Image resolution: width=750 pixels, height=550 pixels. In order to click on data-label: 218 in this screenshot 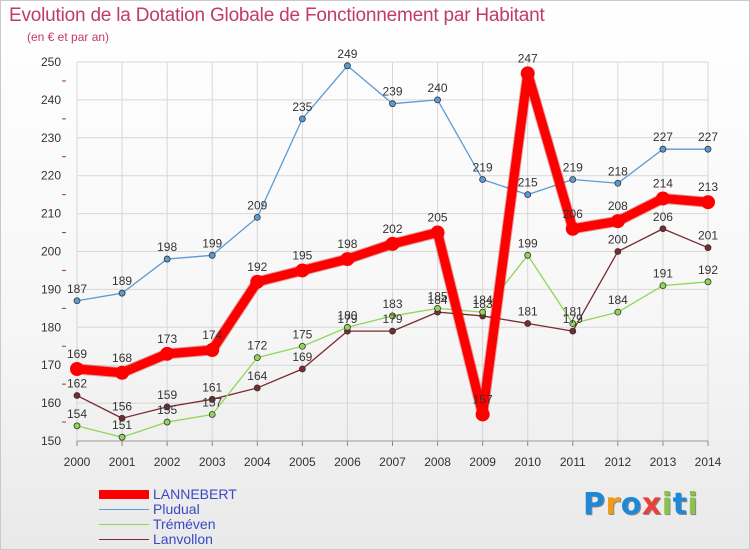, I will do `click(618, 171)`.